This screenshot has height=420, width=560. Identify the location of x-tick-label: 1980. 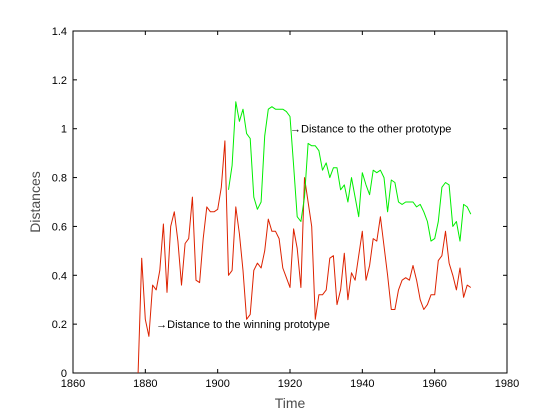
(507, 384).